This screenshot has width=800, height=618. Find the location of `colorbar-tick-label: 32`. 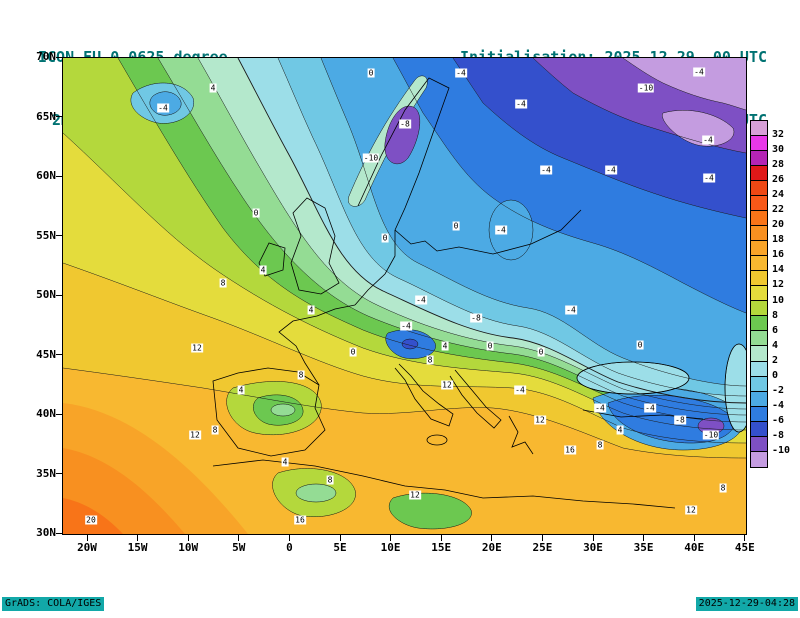

colorbar-tick-label: 32 is located at coordinates (778, 135).